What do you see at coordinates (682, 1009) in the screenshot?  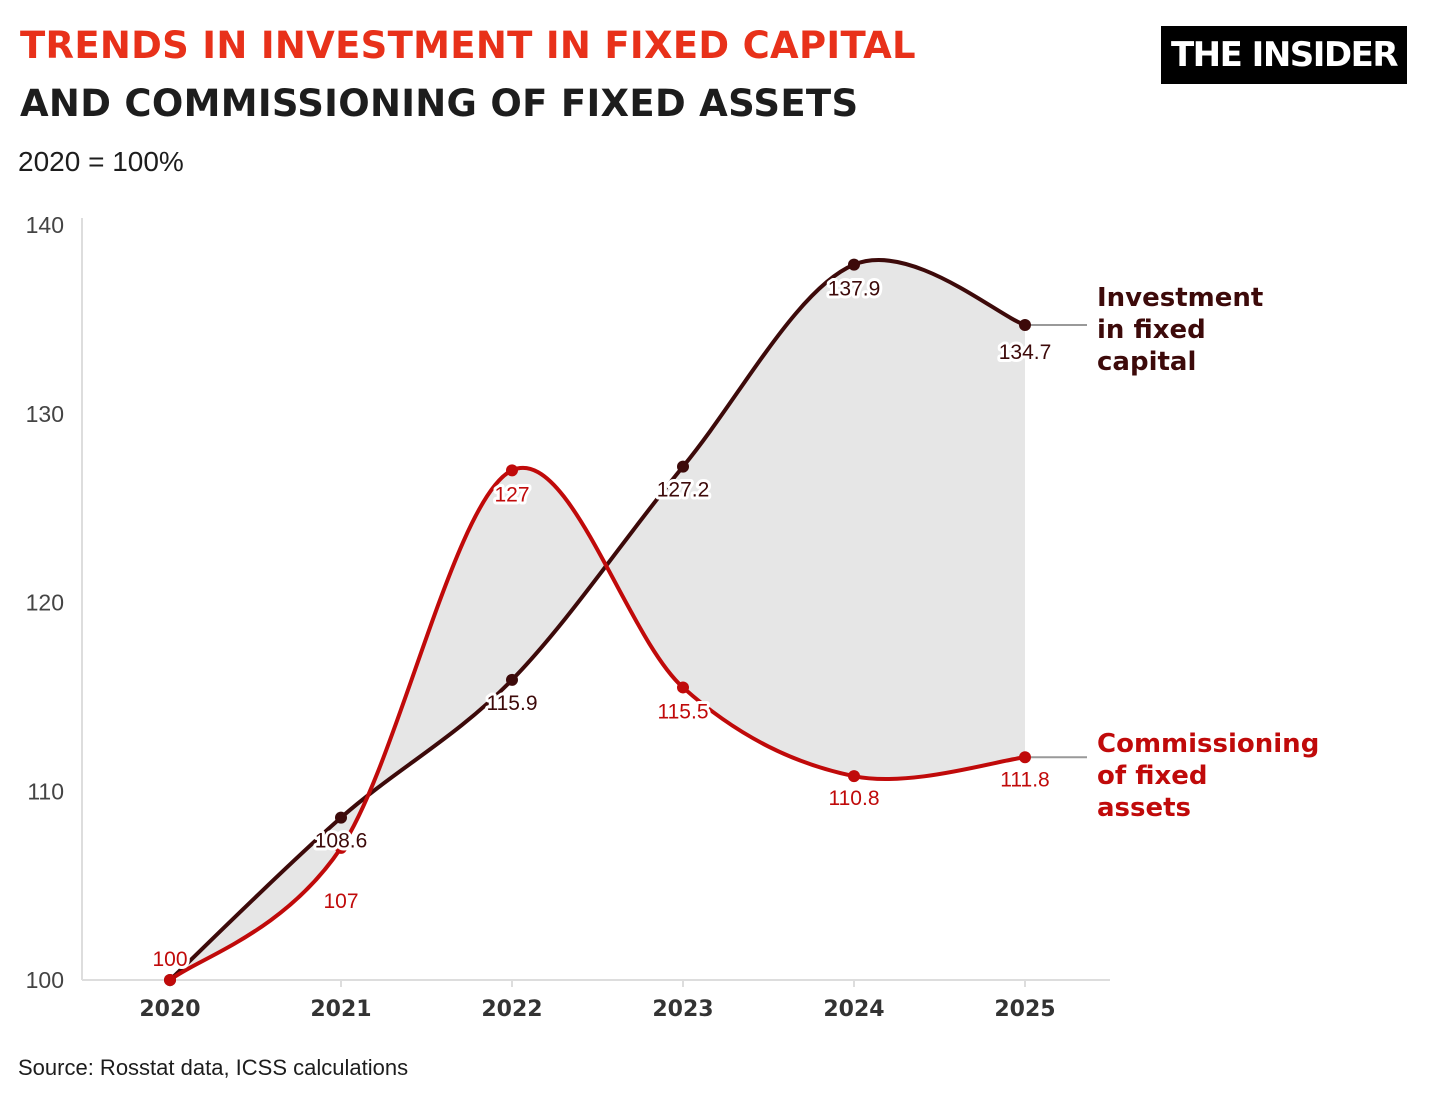 I see `x-tick-label: 2023` at bounding box center [682, 1009].